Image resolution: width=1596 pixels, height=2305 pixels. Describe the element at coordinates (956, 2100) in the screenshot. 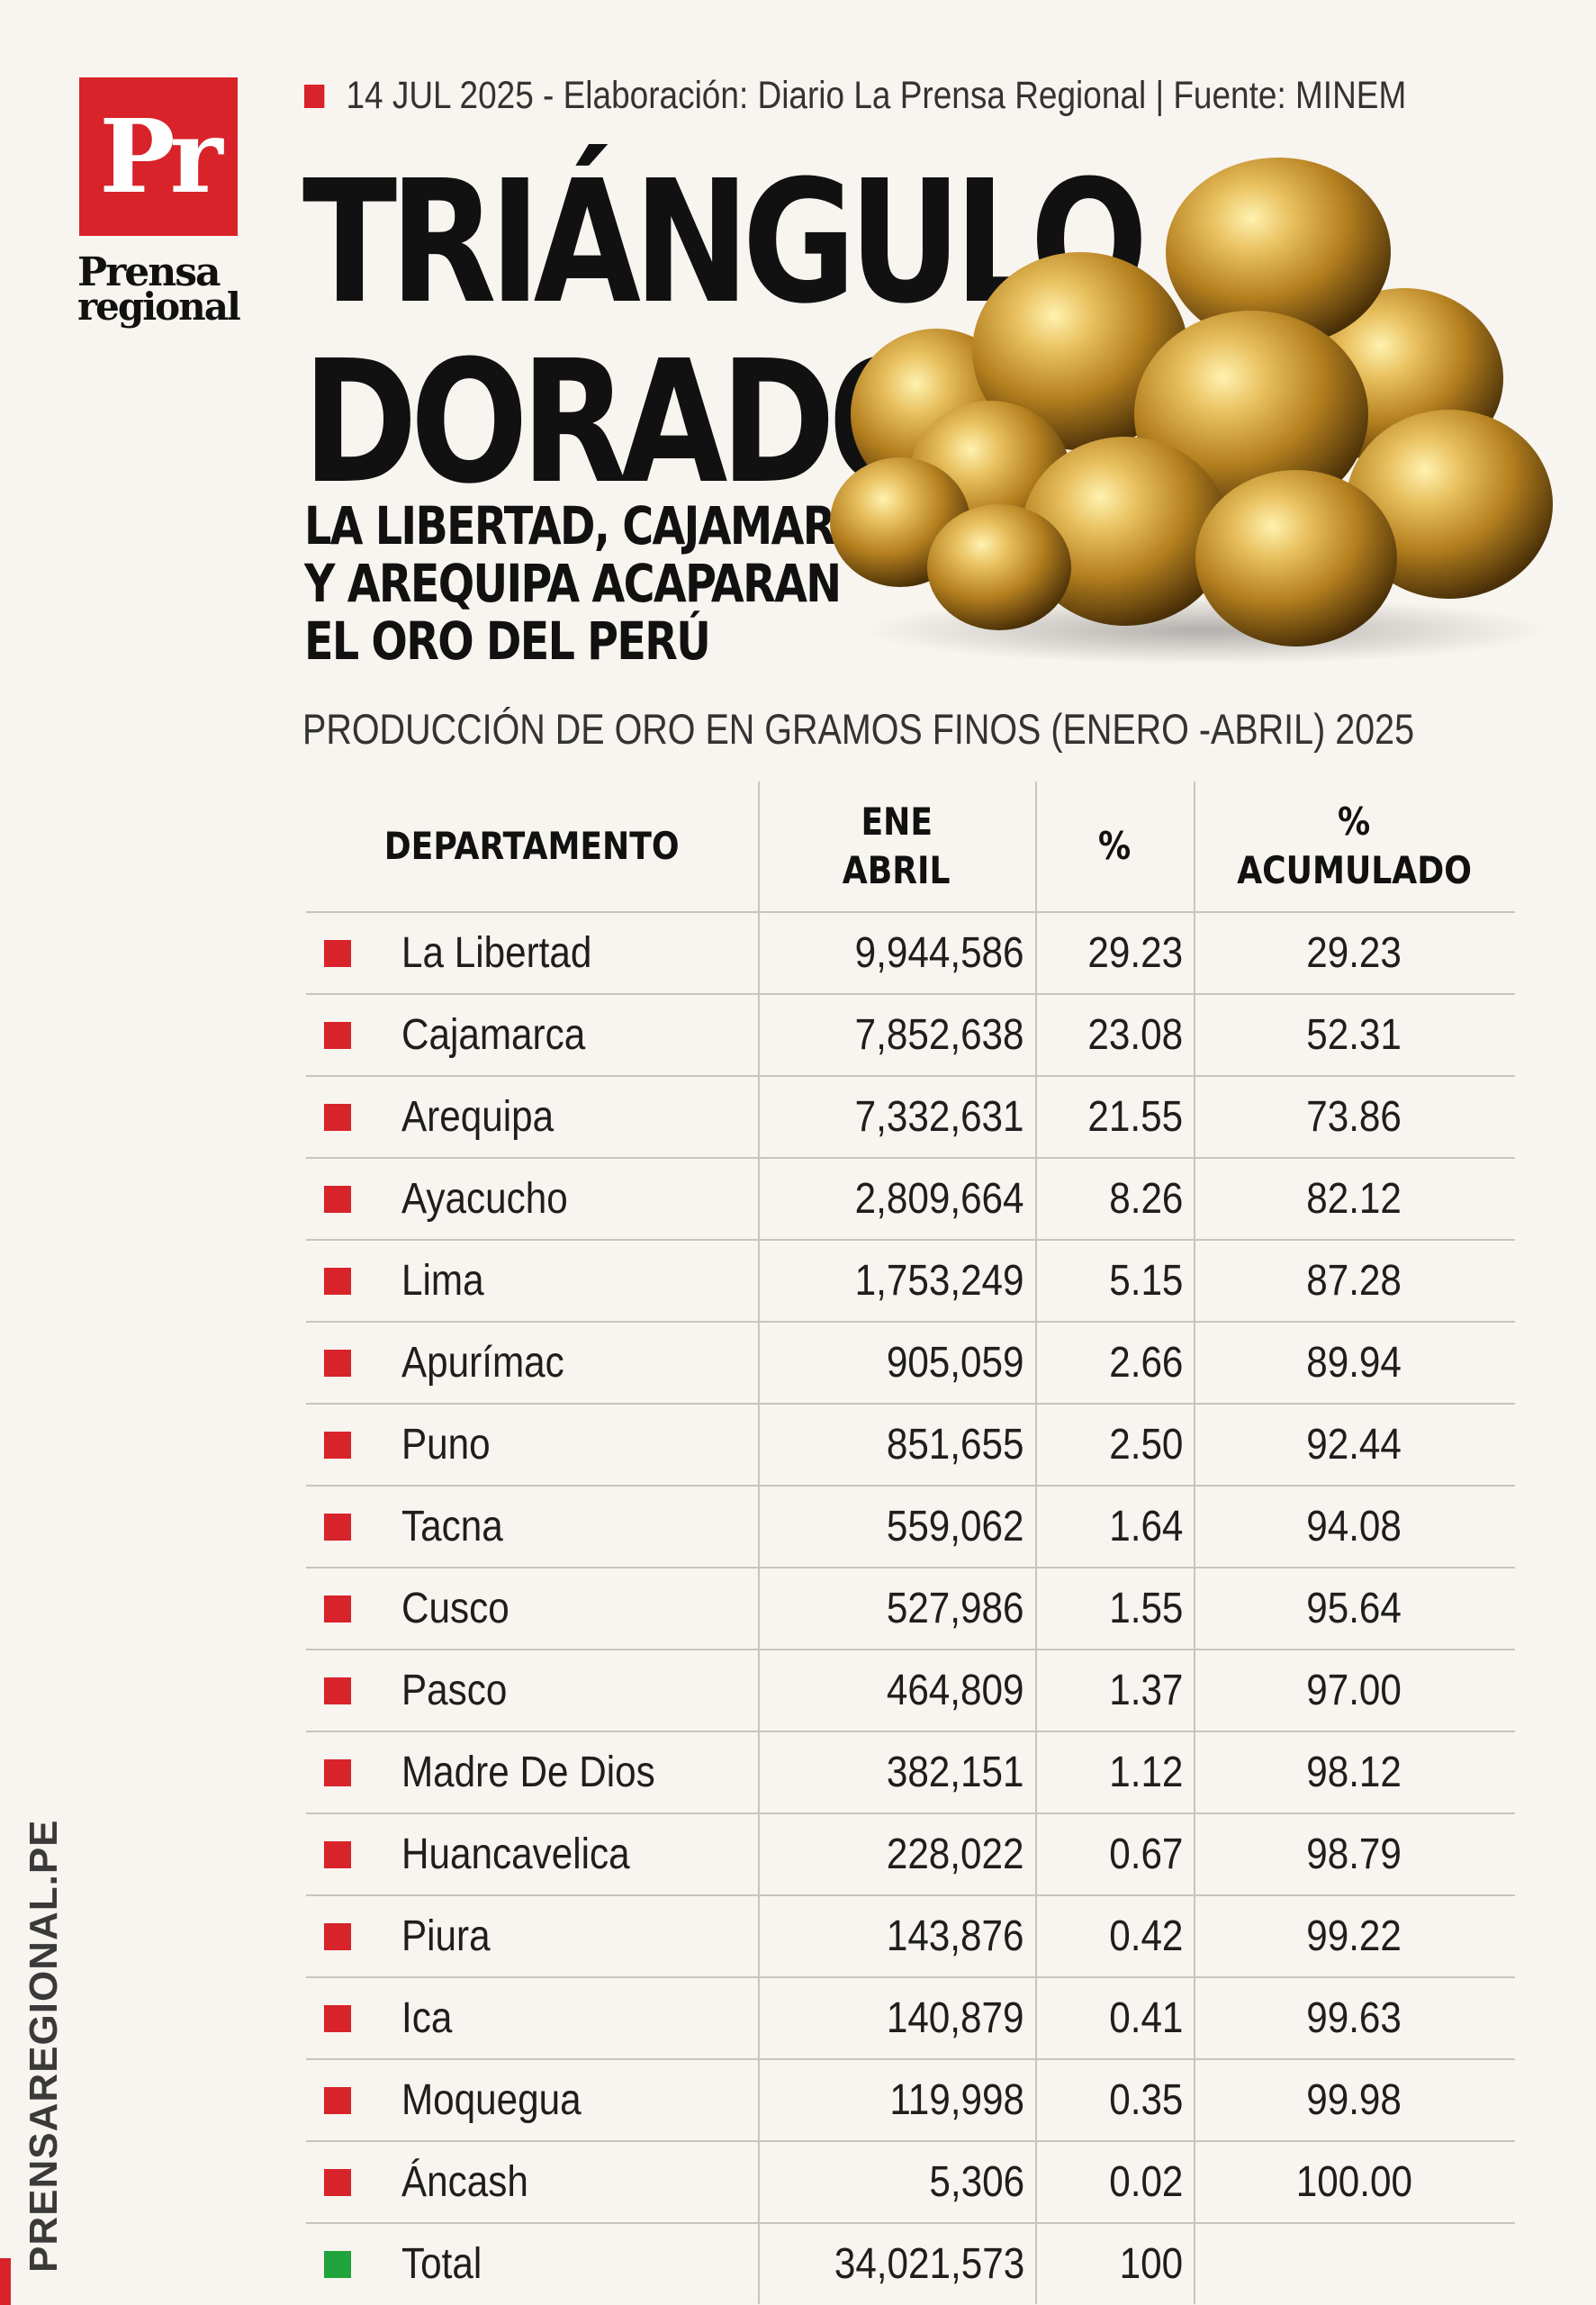

I see `cell-ene-abril: 119,998` at that location.